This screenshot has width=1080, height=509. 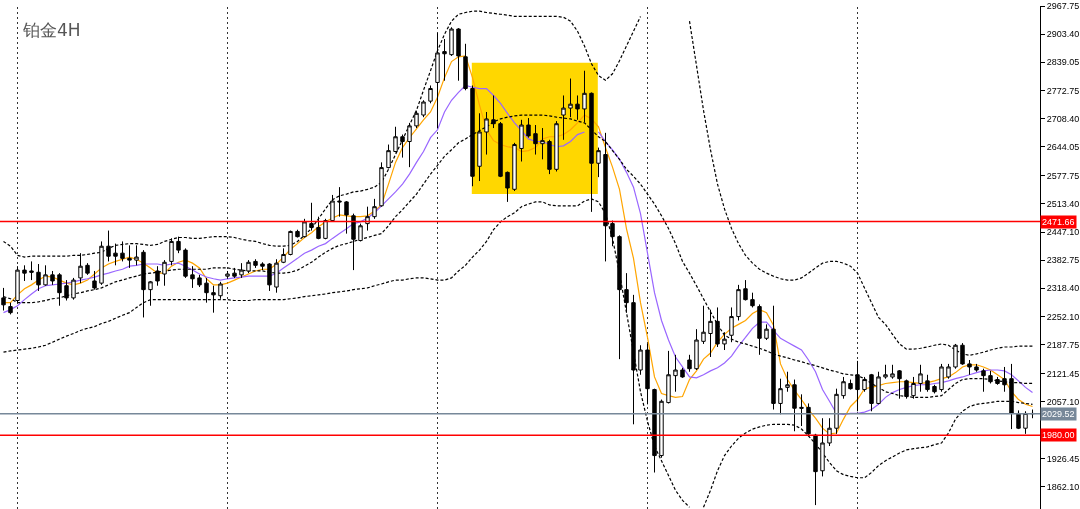 I want to click on y-tick-label: 2577.75, so click(x=1063, y=175).